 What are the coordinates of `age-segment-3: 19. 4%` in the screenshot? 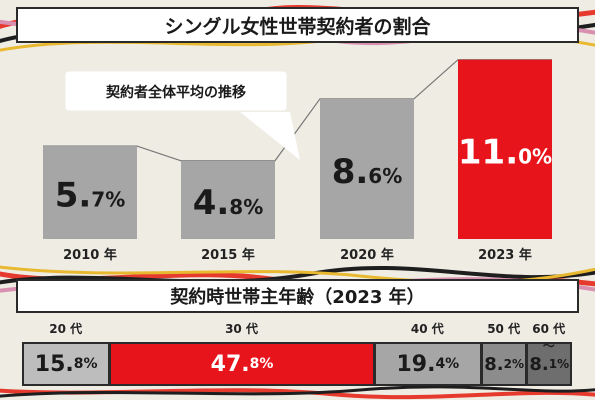 It's located at (427, 364).